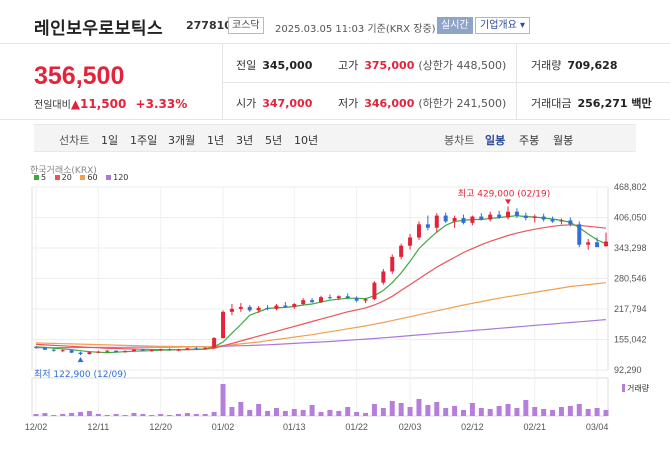  What do you see at coordinates (74, 140) in the screenshot?
I see `line-chart-label: 선차트` at bounding box center [74, 140].